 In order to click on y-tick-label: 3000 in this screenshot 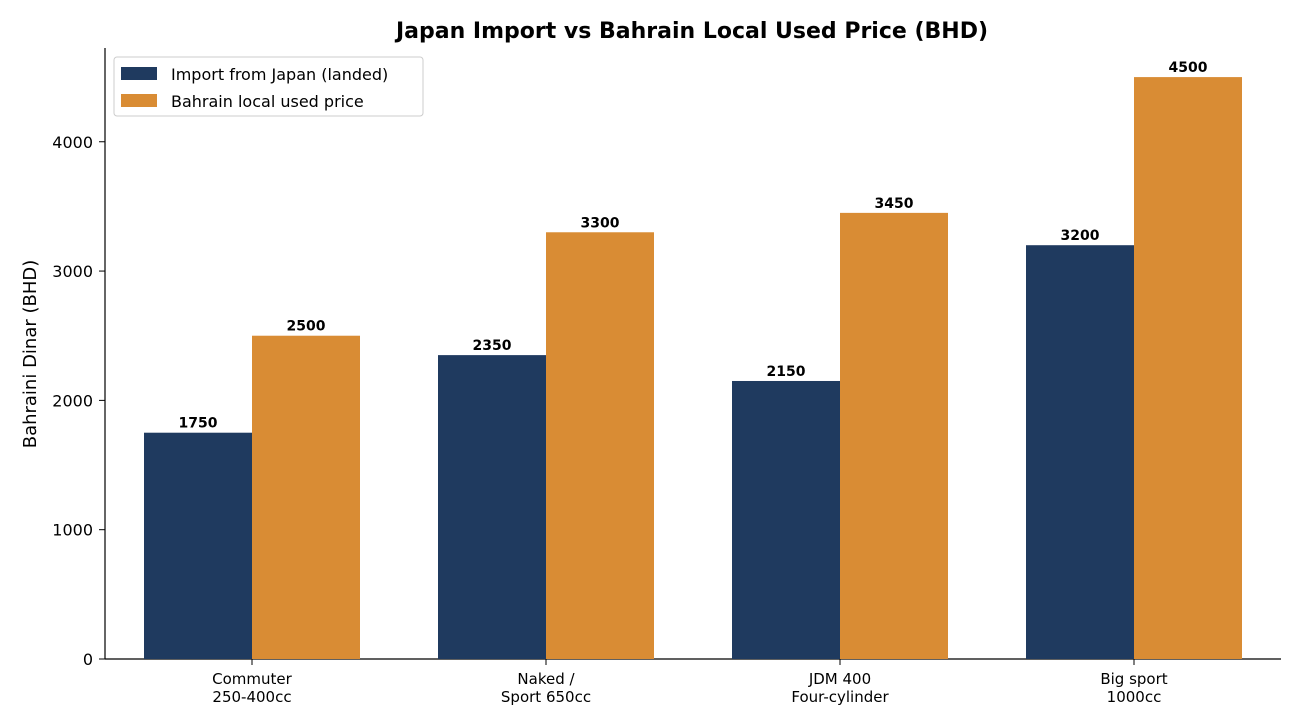, I will do `click(72, 271)`.